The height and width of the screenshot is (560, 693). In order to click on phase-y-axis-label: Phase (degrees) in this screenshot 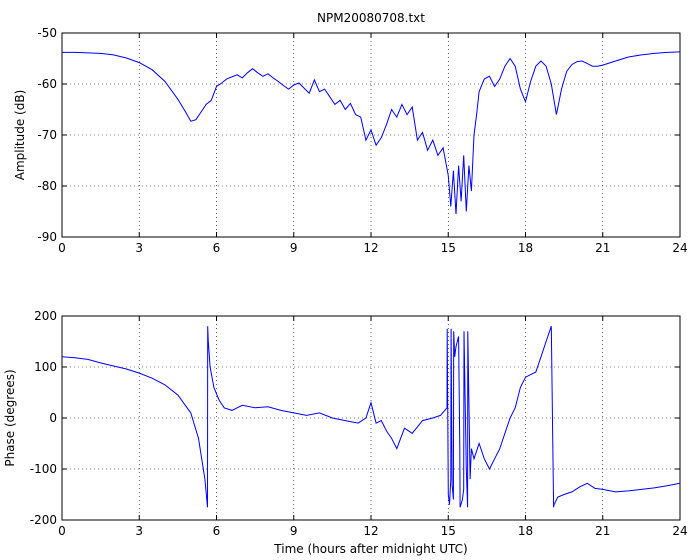, I will do `click(10, 417)`.